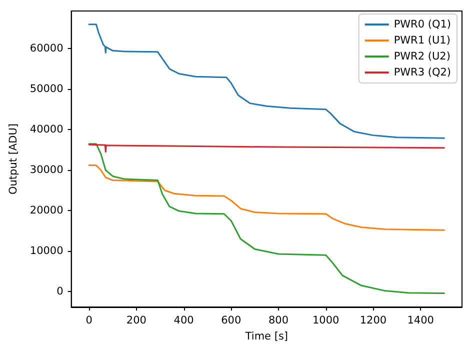 This screenshot has height=347, width=473. Describe the element at coordinates (47, 48) in the screenshot. I see `y-tick-label: 60000` at that location.